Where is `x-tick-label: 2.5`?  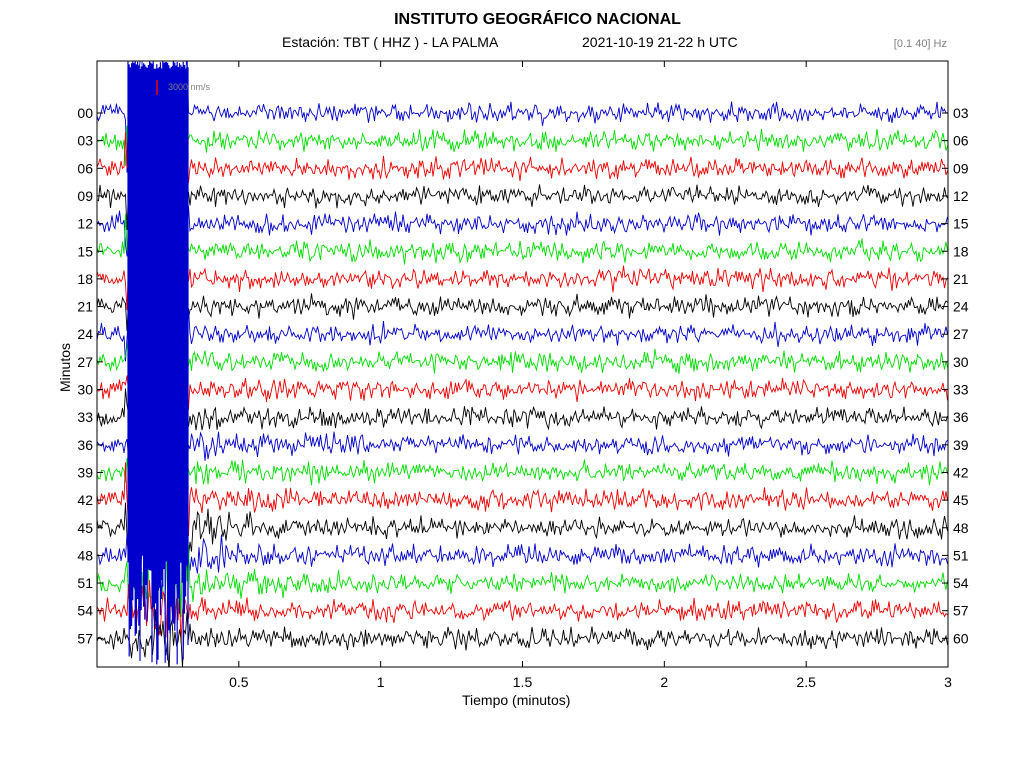 x-tick-label: 2.5 is located at coordinates (806, 682).